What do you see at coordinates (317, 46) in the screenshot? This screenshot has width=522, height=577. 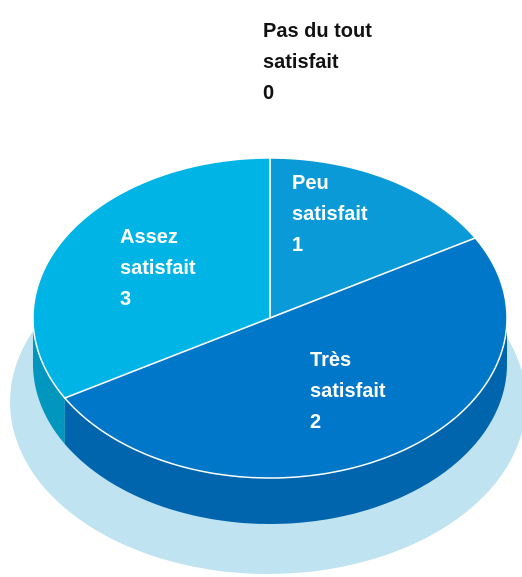 I see `category-label: Pas du tout satisfait` at bounding box center [317, 46].